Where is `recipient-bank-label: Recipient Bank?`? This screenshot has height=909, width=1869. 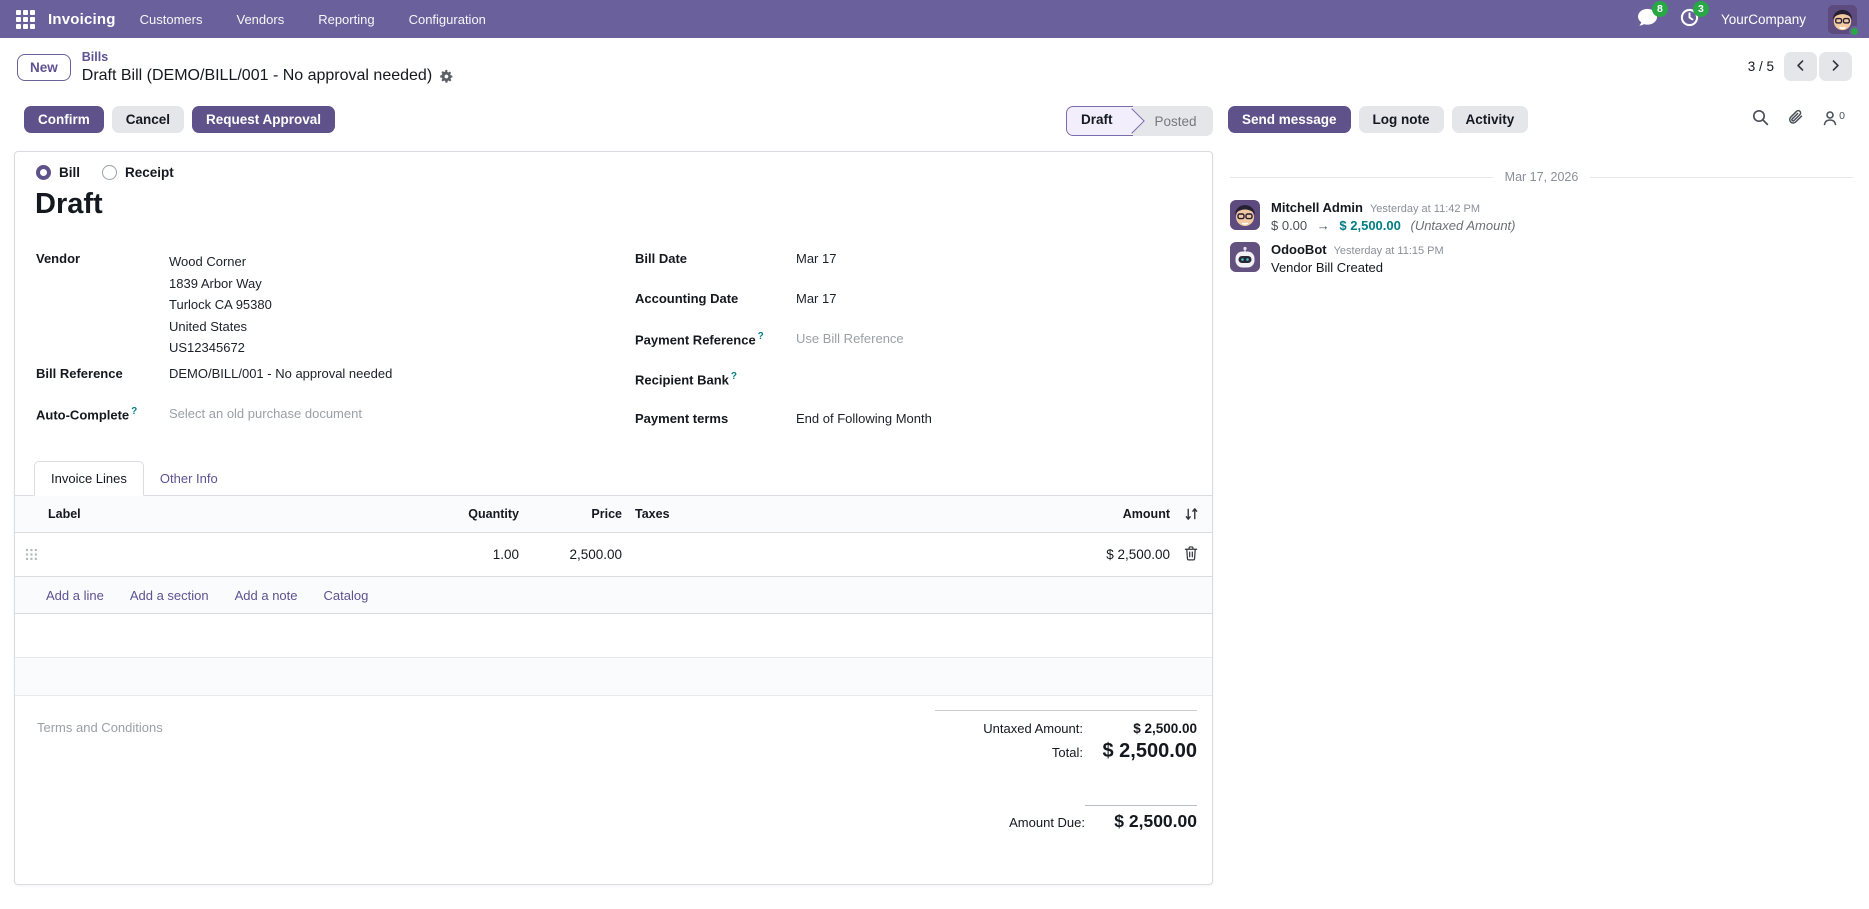
recipient-bank-label: Recipient Bank? is located at coordinates (686, 379).